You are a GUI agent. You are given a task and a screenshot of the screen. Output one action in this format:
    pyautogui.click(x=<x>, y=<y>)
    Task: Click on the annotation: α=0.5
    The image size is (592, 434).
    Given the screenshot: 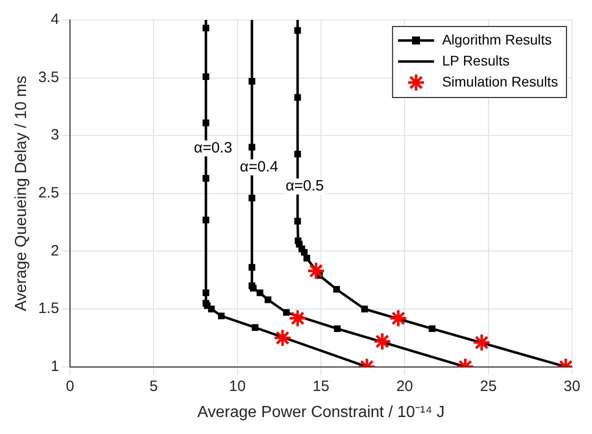 What is the action you would take?
    pyautogui.click(x=305, y=186)
    